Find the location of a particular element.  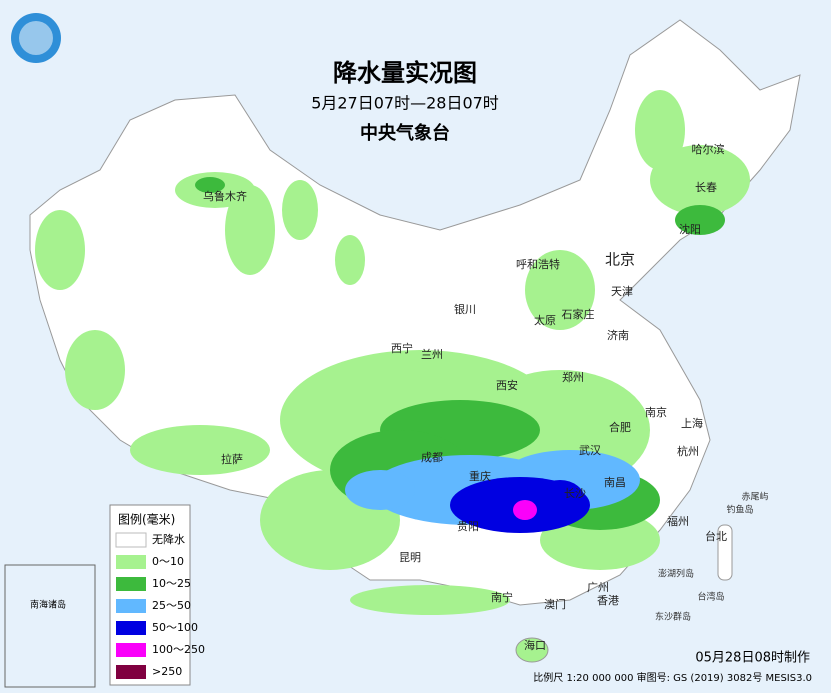

city-label: 武汉 is located at coordinates (590, 450).